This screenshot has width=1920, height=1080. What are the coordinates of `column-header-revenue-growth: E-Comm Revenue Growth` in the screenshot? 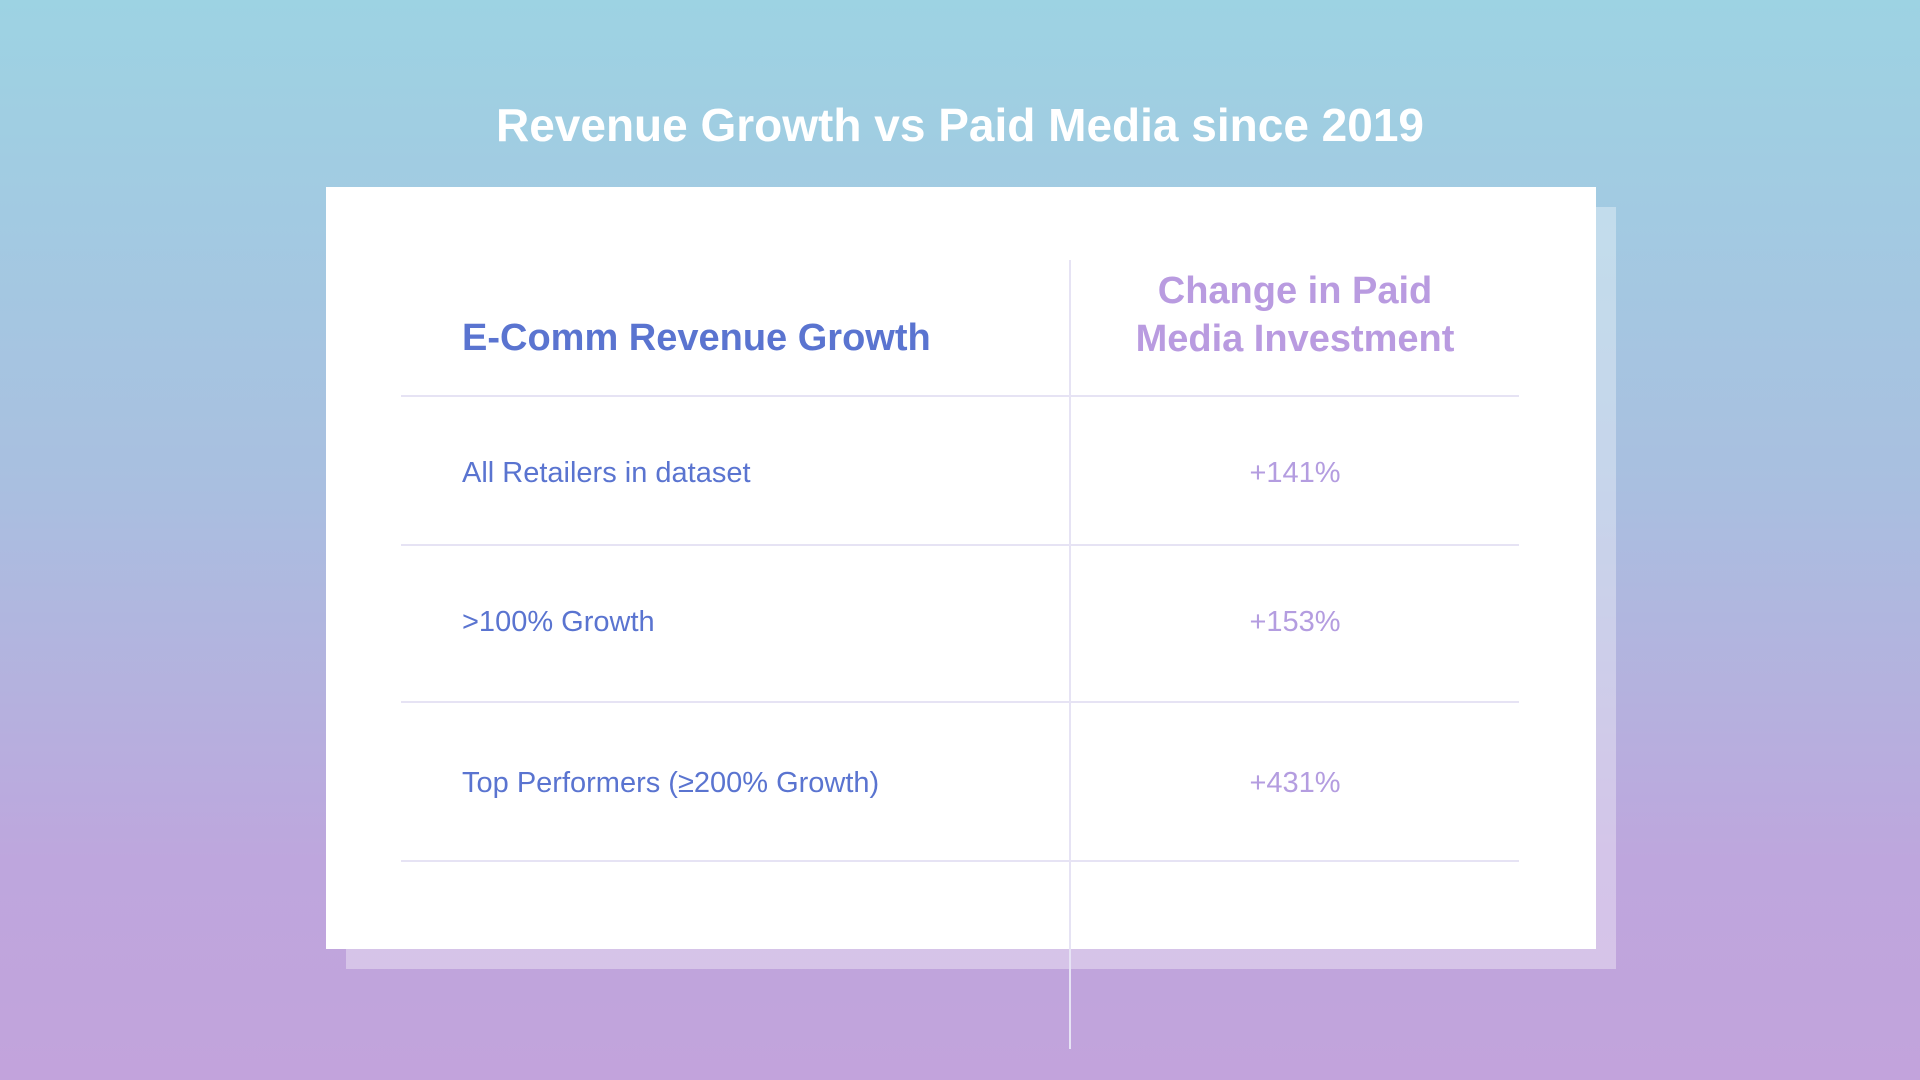 It's located at (696, 338).